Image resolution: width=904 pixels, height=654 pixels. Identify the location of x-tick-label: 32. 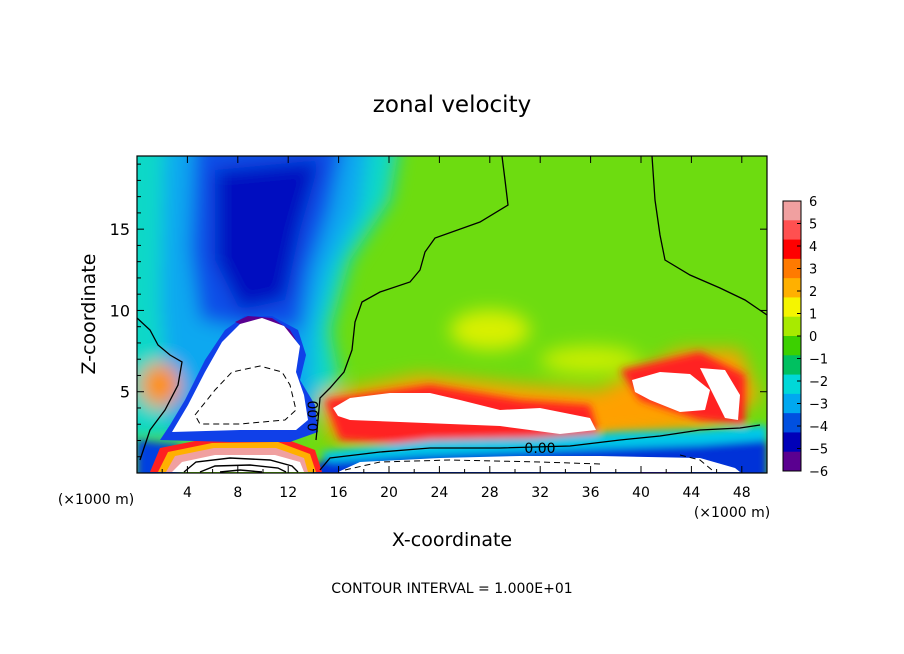
(540, 493).